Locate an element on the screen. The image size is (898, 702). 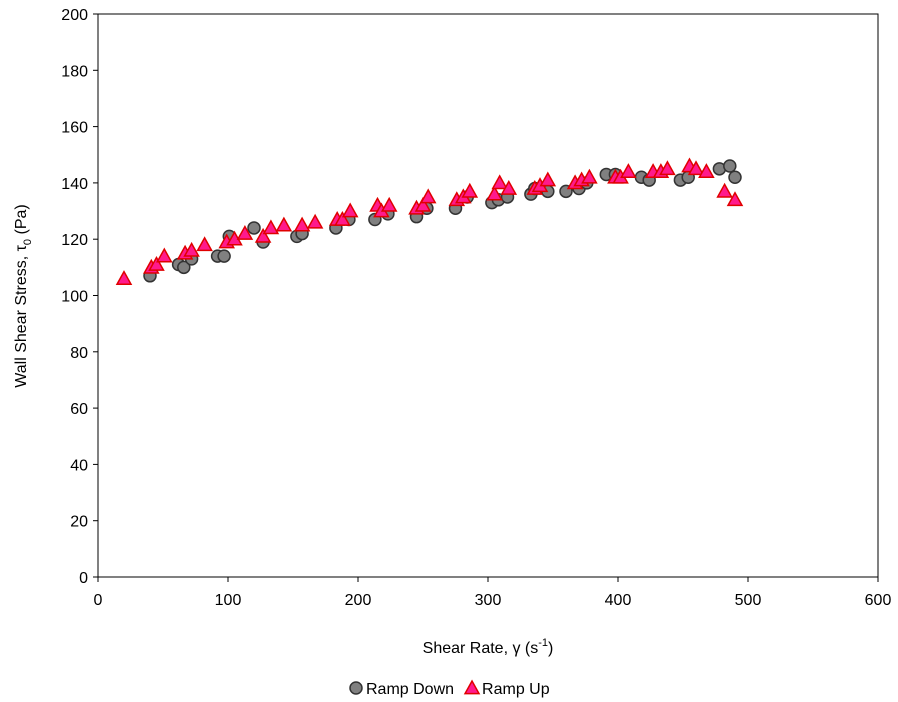
y-tick-label: 160 is located at coordinates (74, 128).